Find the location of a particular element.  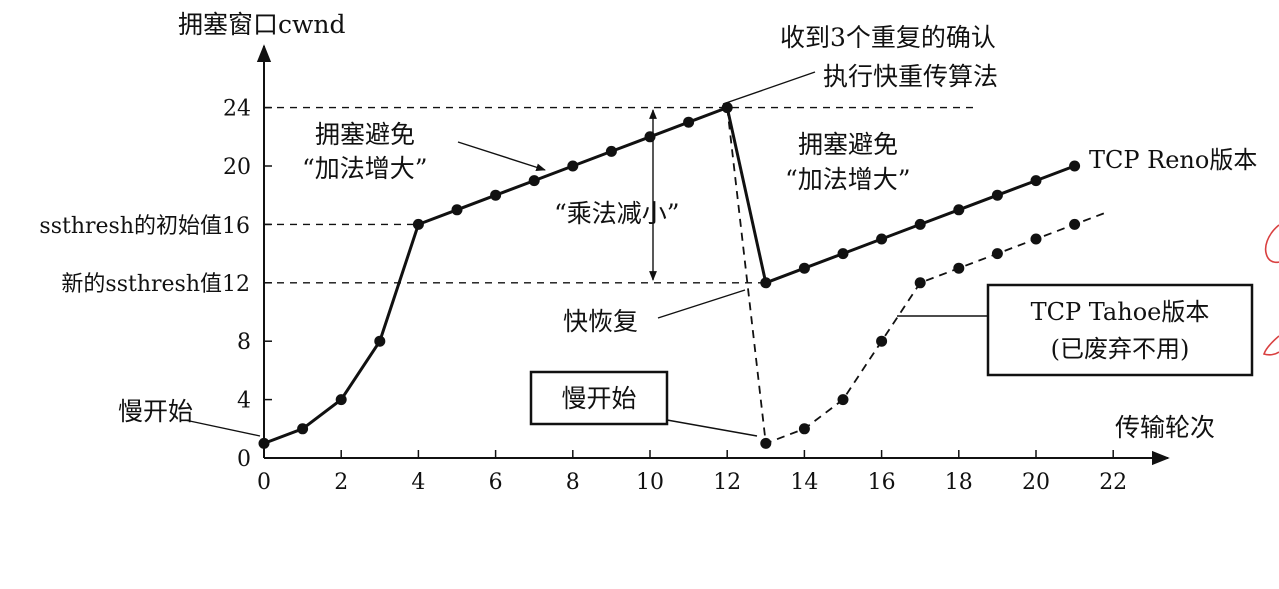

slow-start-box is located at coordinates (599, 398).